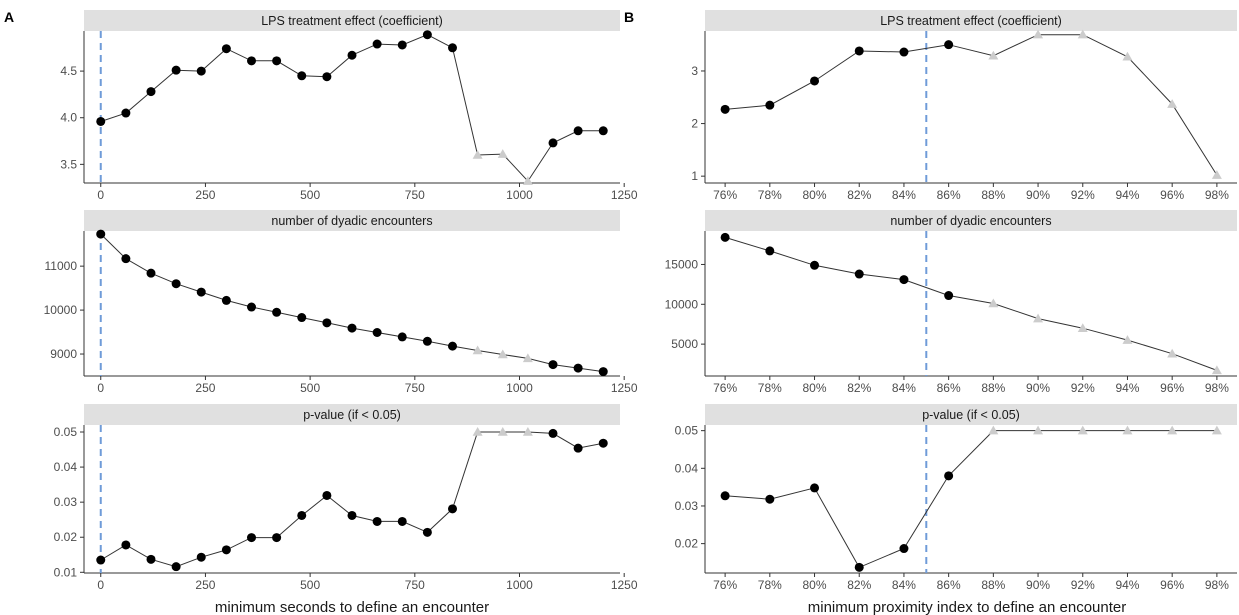  I want to click on b2-x-tick-label: 86%, so click(949, 388).